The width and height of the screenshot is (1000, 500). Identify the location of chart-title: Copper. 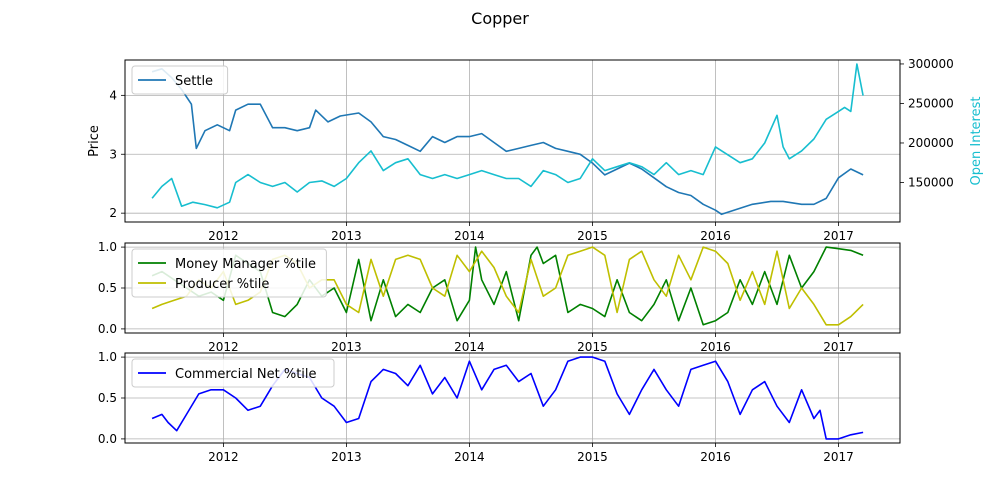
(500, 18).